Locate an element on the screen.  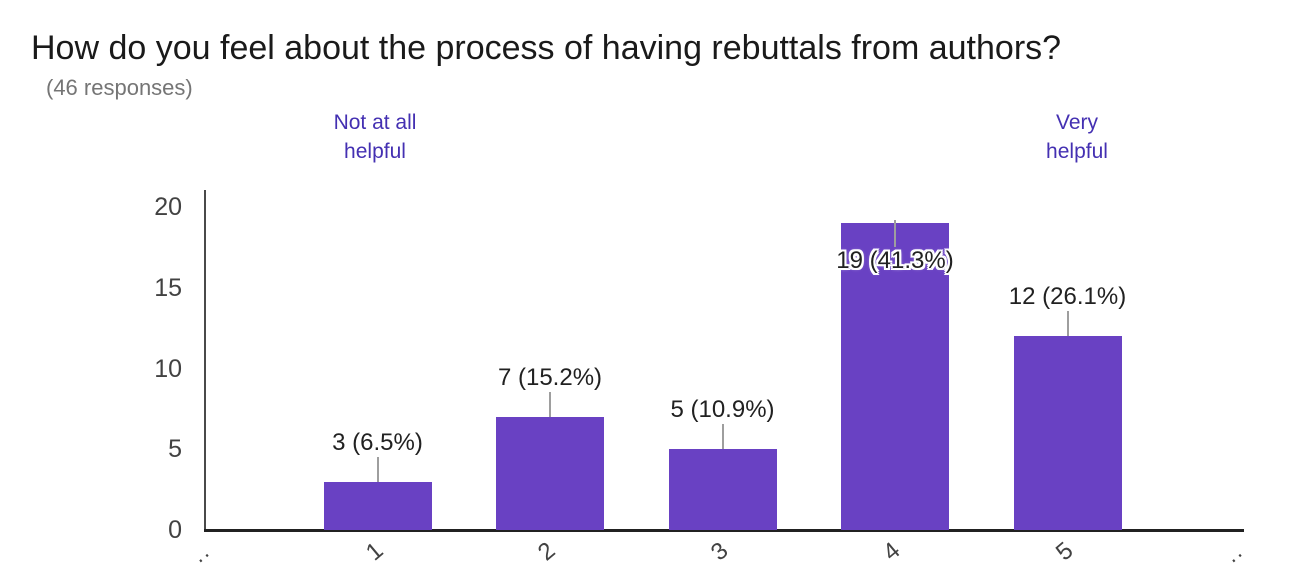
scale-label-high-line1: Very is located at coordinates (1077, 122).